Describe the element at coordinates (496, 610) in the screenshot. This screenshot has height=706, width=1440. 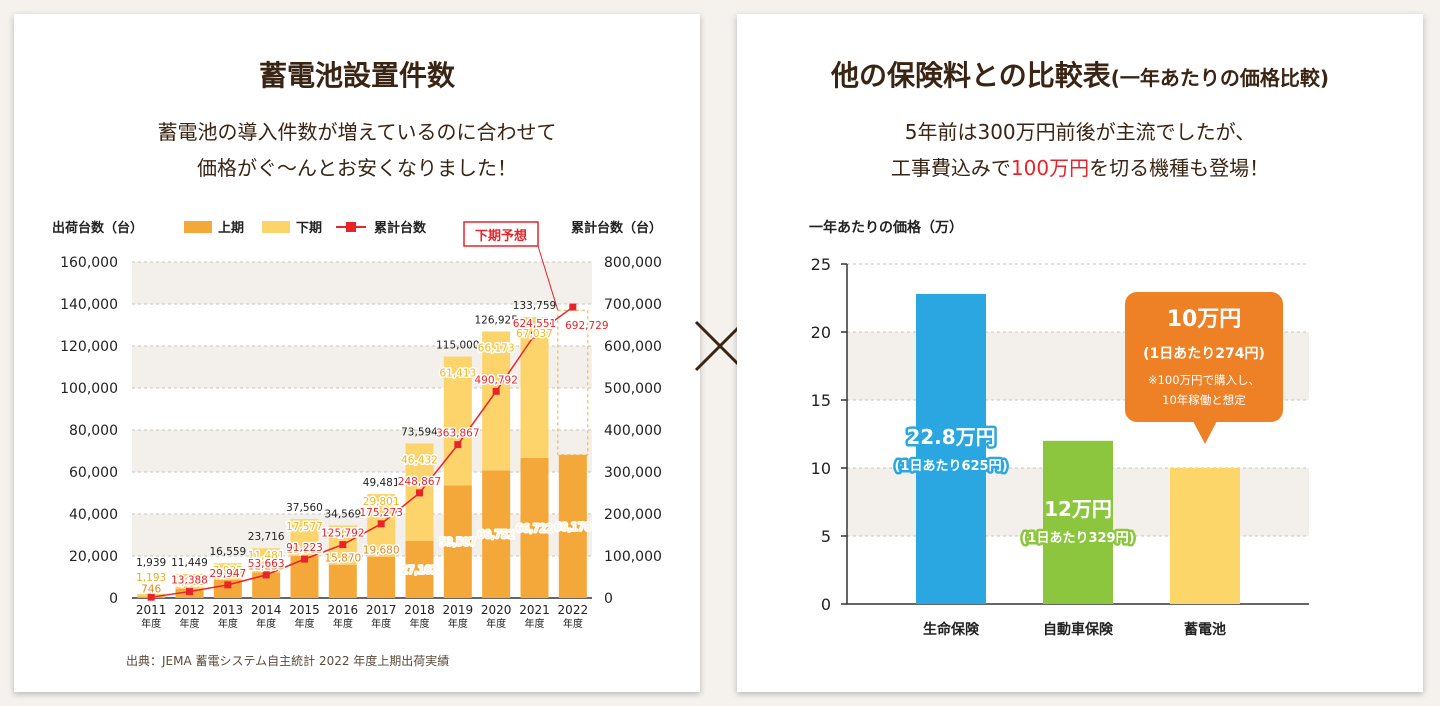
I see `x-tick-label: 2020` at that location.